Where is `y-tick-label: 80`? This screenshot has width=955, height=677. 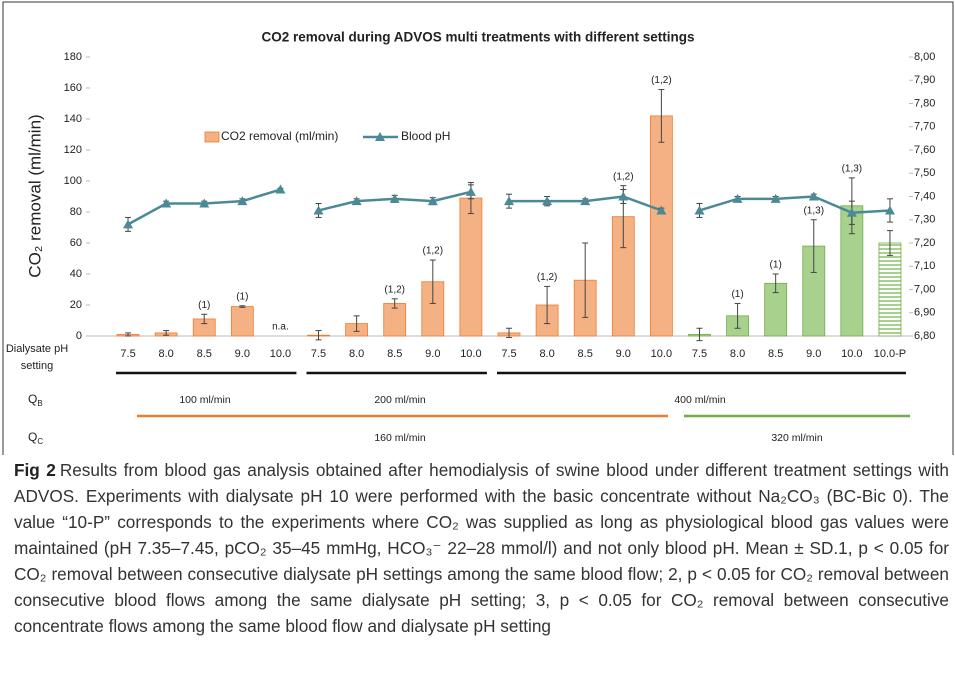
y-tick-label: 80 is located at coordinates (76, 212).